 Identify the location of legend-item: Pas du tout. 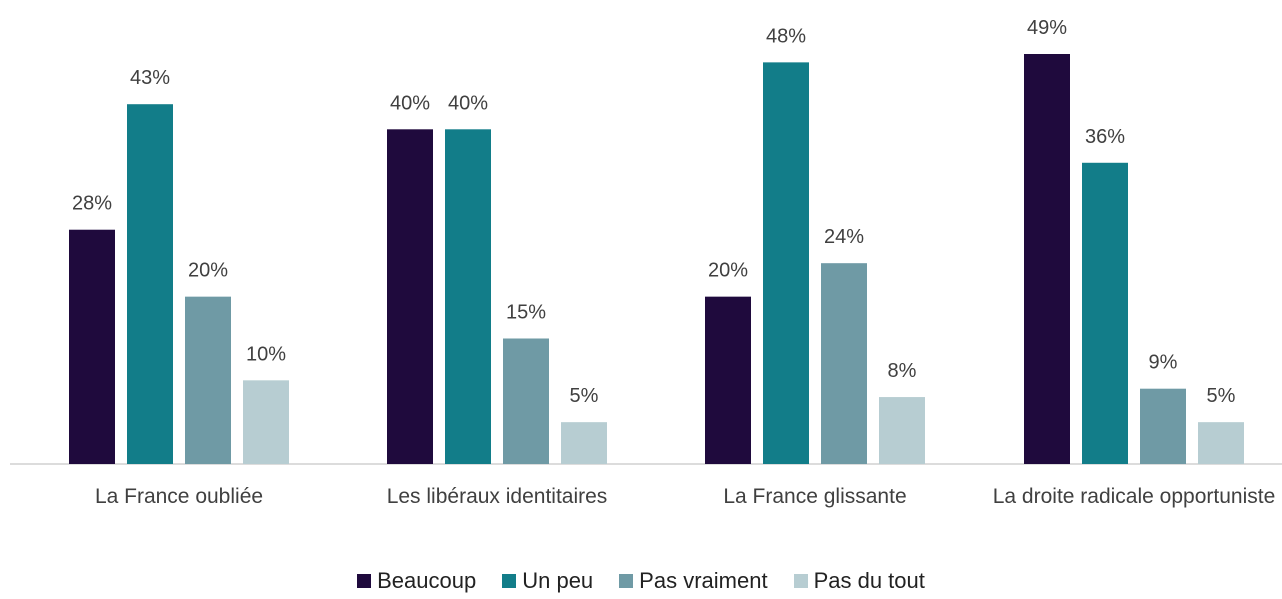
(859, 581).